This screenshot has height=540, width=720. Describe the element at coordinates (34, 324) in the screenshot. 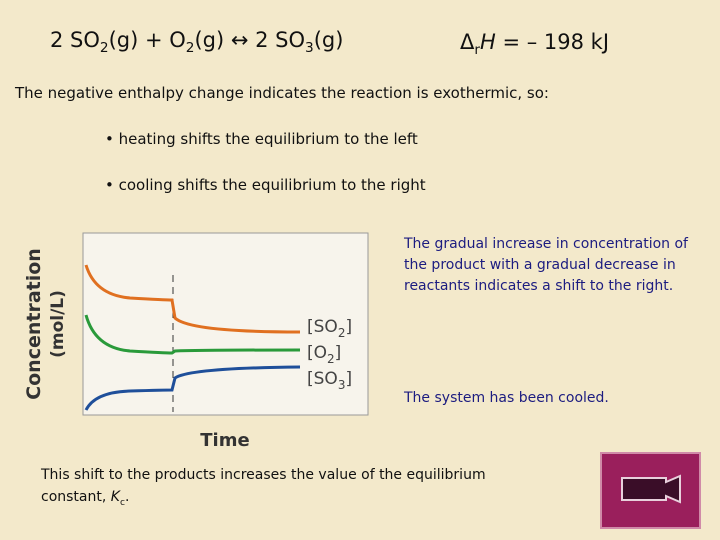

I see `y-label: Concentration` at that location.